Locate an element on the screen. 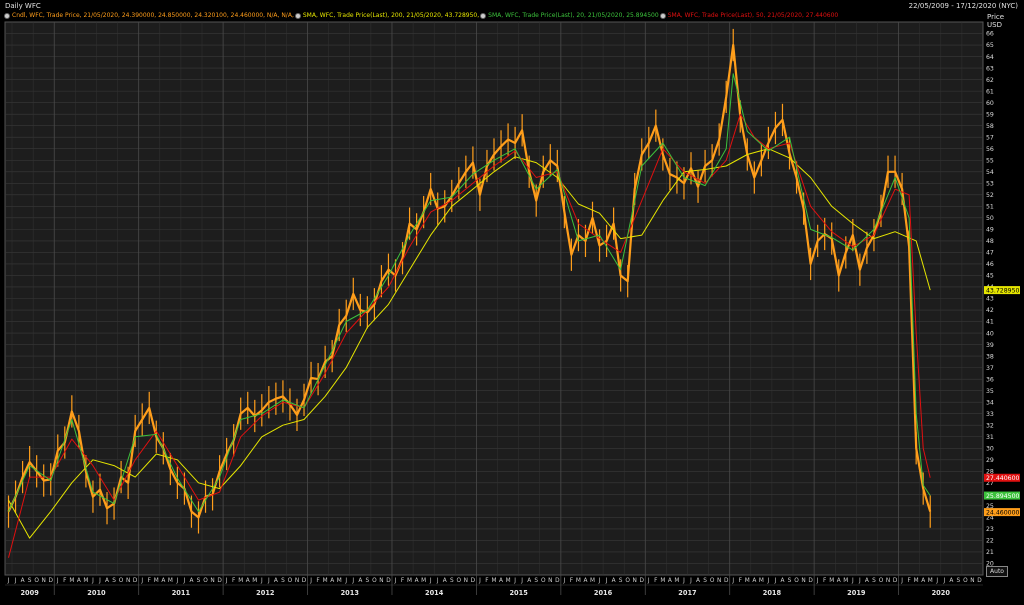 This screenshot has height=605, width=1024. y-tick-label: 23 is located at coordinates (990, 529).